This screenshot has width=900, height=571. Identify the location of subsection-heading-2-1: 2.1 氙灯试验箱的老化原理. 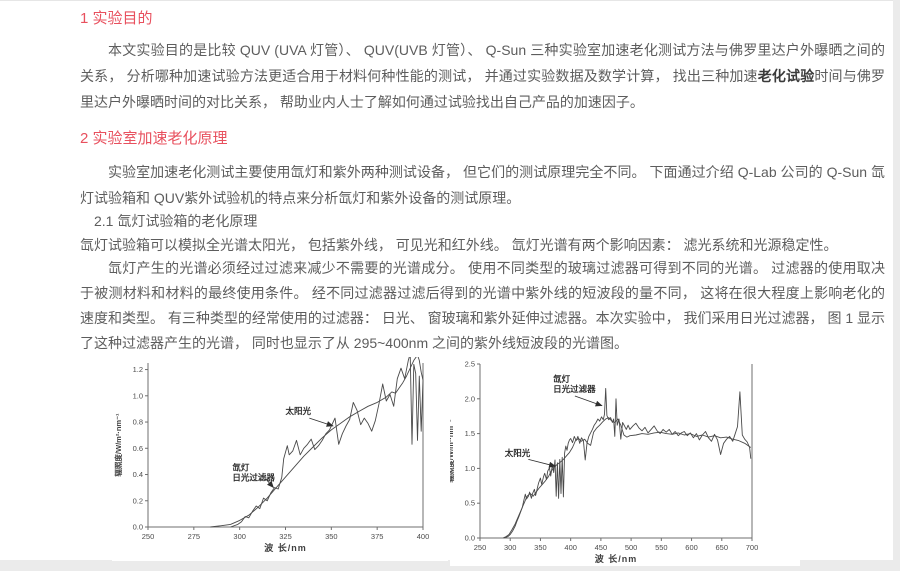
(176, 221).